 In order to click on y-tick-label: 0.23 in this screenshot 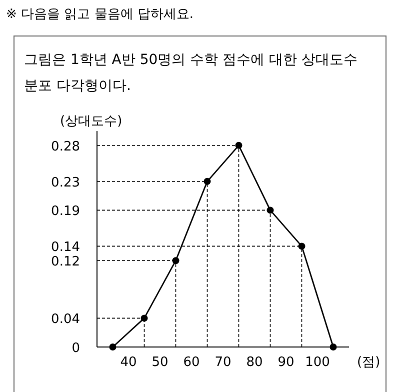, I will do `click(65, 182)`.